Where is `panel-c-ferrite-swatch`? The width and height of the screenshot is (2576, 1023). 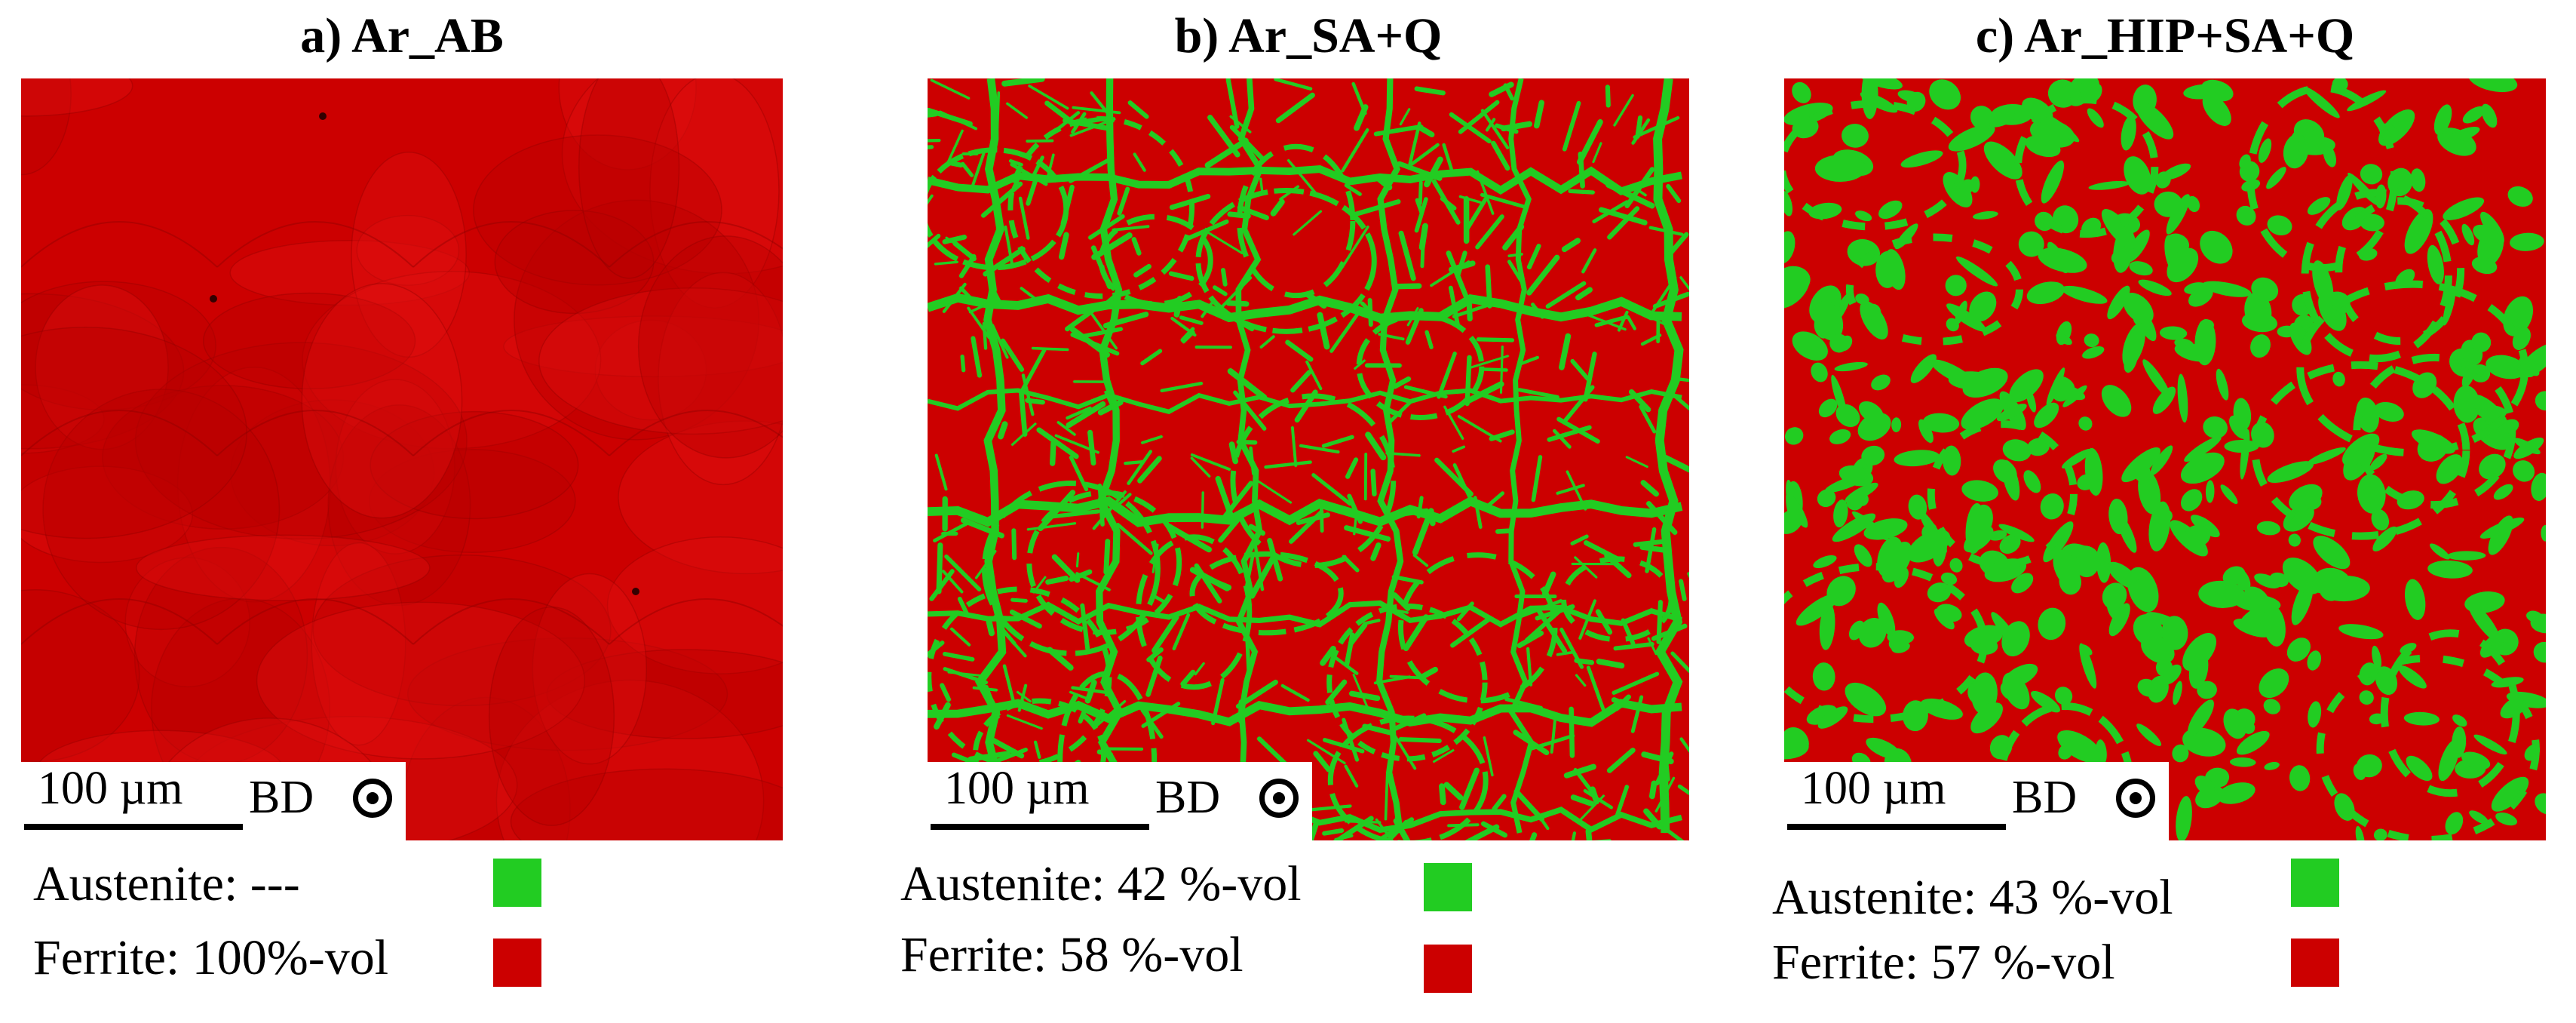 panel-c-ferrite-swatch is located at coordinates (2315, 963).